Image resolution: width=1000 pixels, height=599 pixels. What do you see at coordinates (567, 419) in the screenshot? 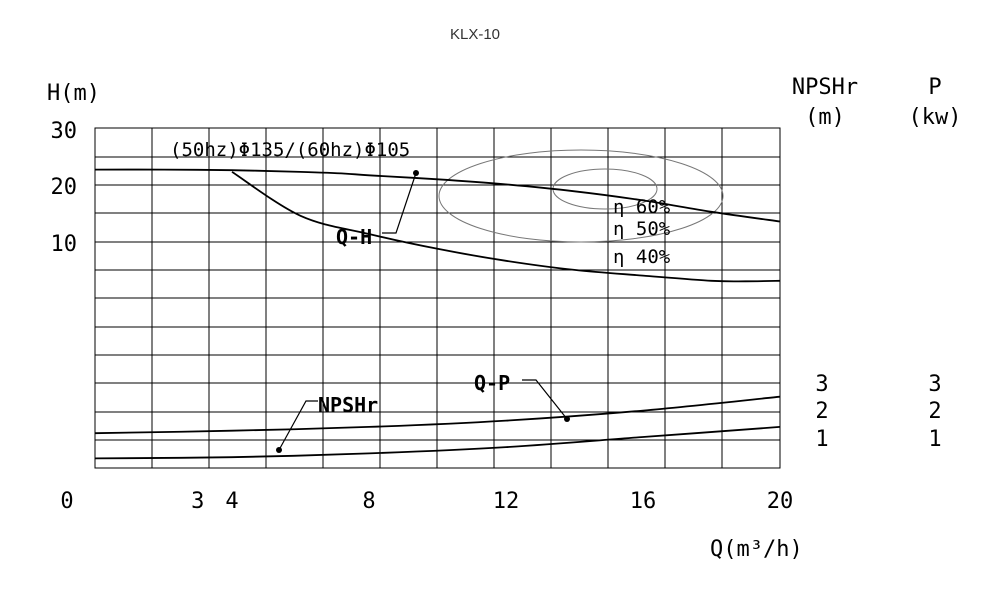
I see `qp-leader-dot` at bounding box center [567, 419].